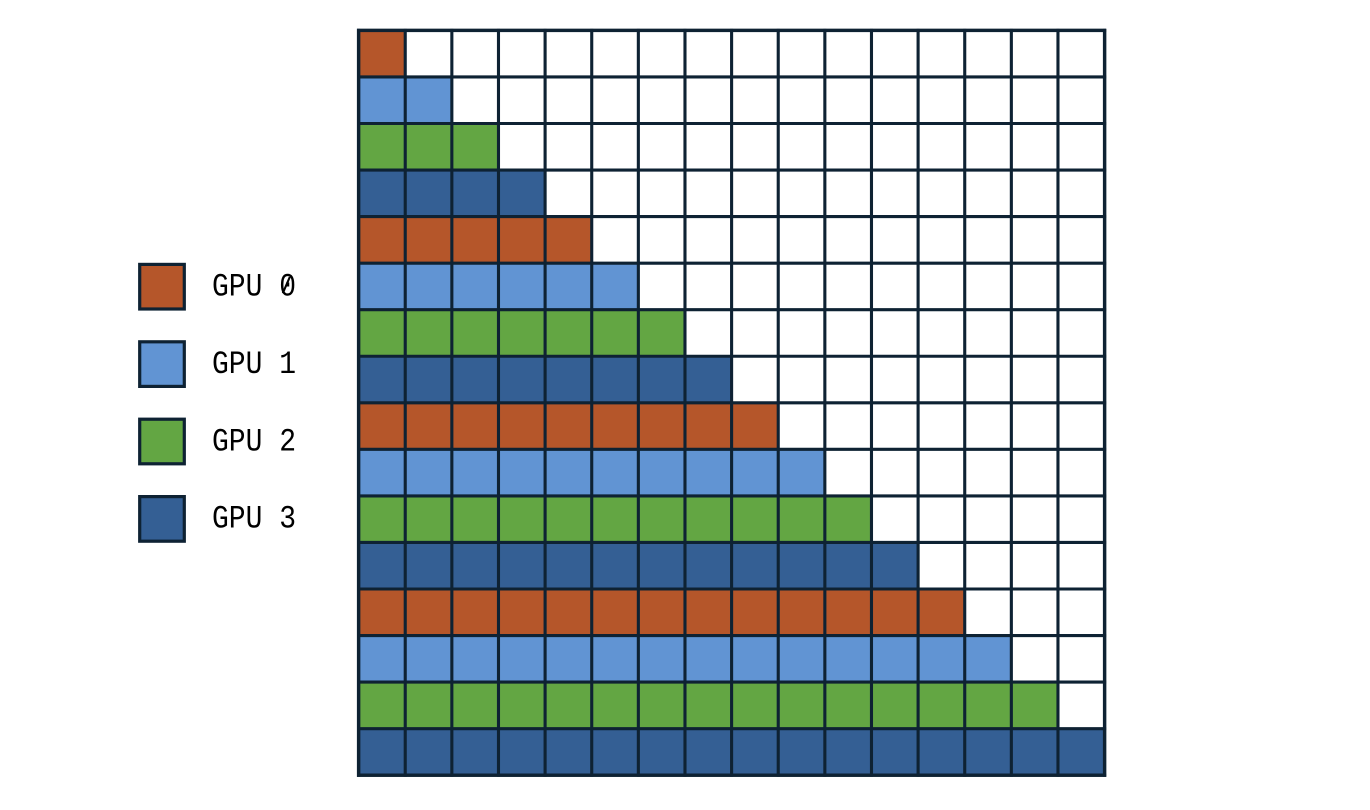 The height and width of the screenshot is (810, 1370). I want to click on svg-text: GPU 1, so click(254, 364).